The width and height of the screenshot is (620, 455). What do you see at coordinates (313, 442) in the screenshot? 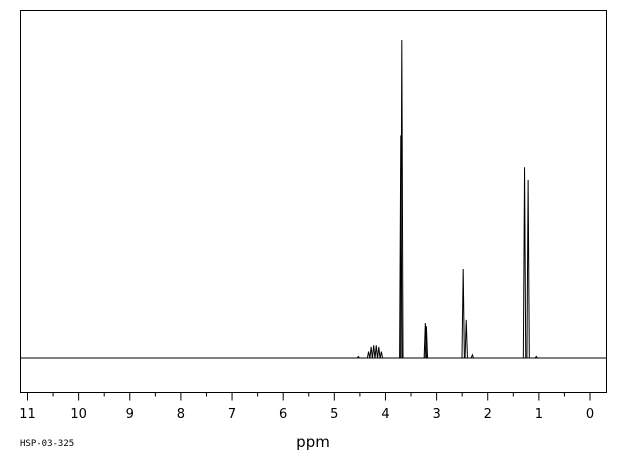
I see `x-axis-label: ppm` at bounding box center [313, 442].